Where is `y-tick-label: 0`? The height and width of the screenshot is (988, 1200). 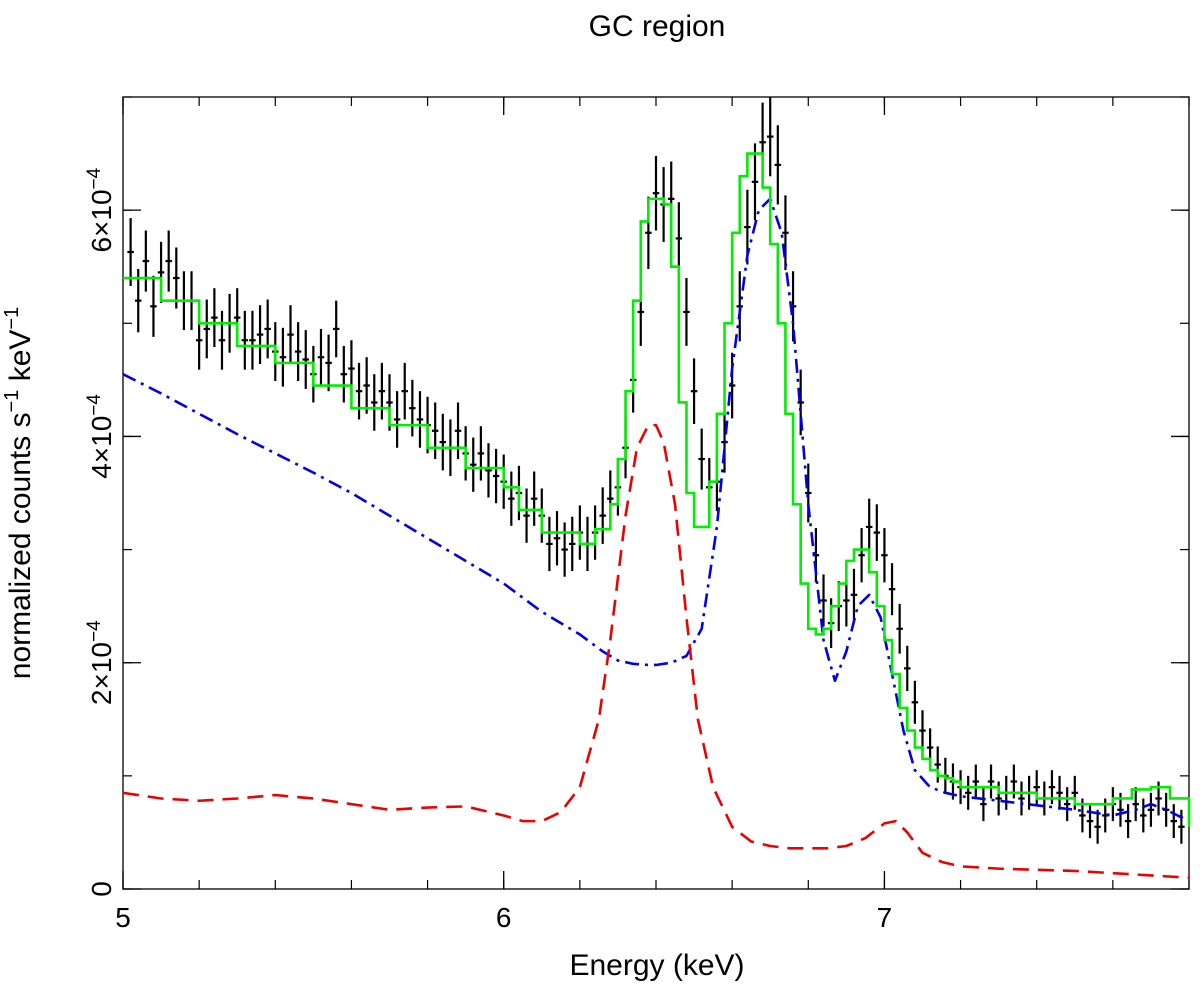
y-tick-label: 0 is located at coordinates (101, 889).